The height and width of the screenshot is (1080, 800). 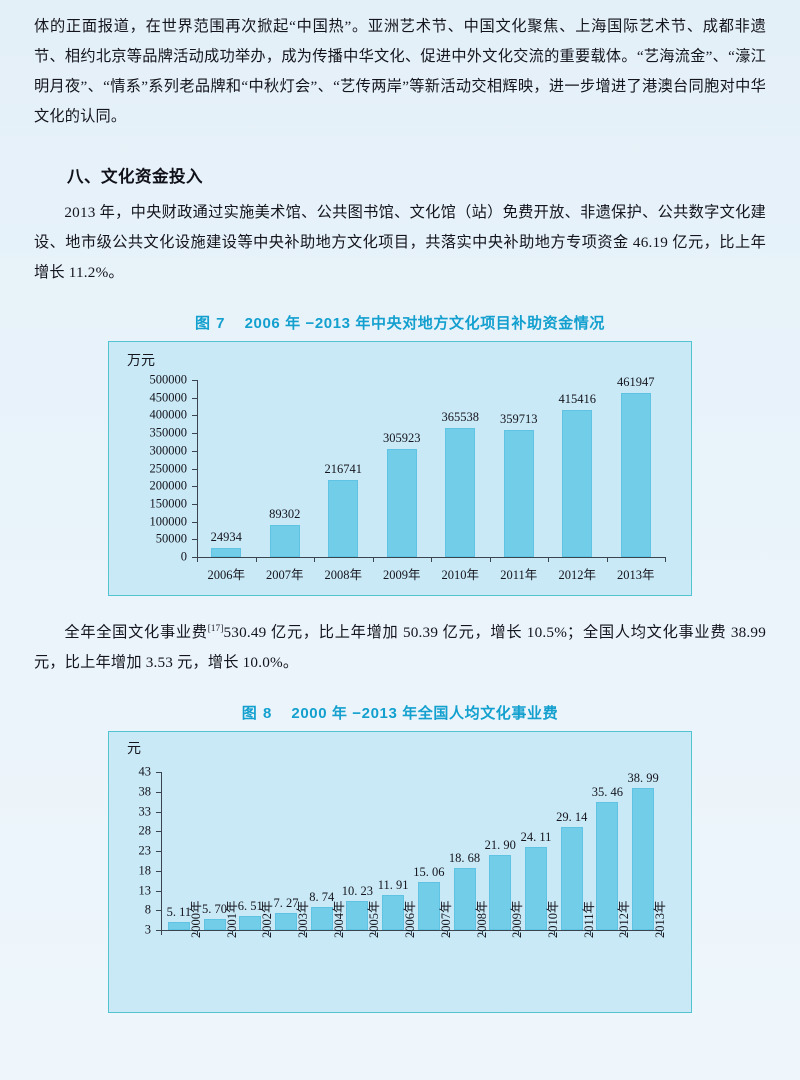 What do you see at coordinates (168, 397) in the screenshot?
I see `y-tick-label: 450000` at bounding box center [168, 397].